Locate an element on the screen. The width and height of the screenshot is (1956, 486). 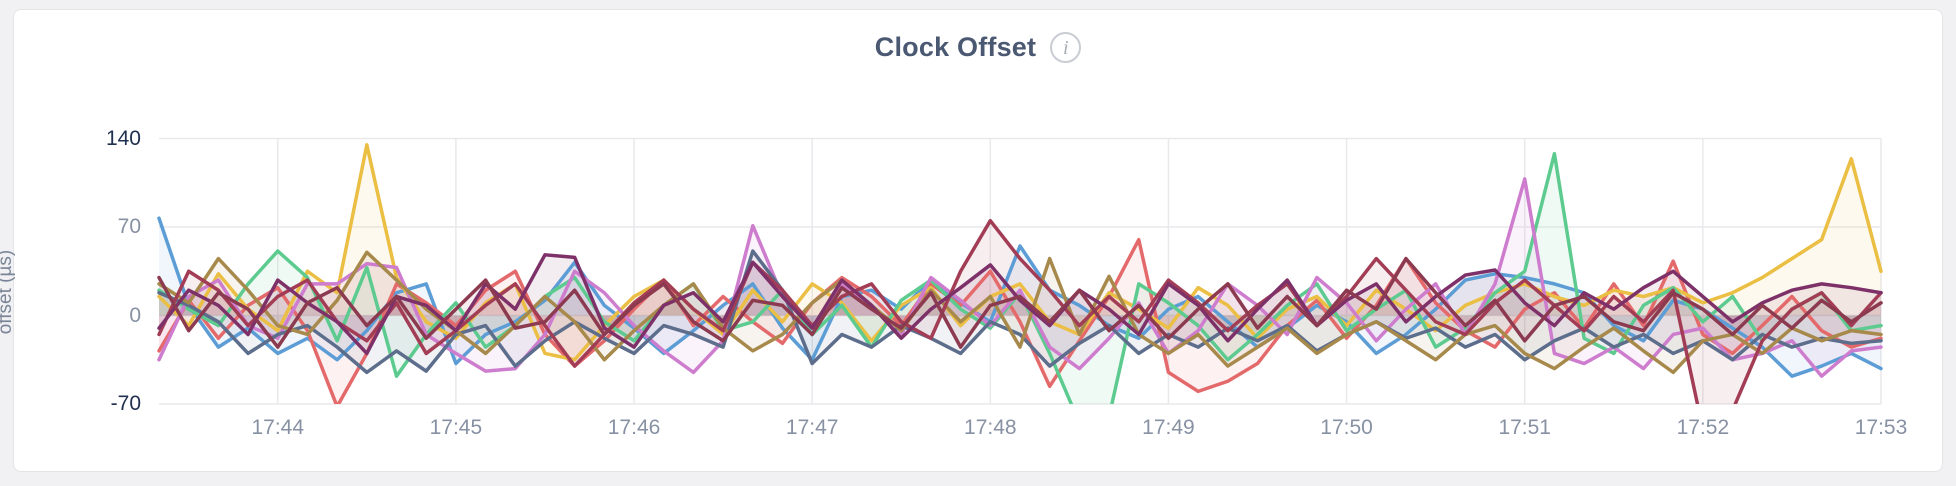
x-tick-label: 17:46 is located at coordinates (634, 427).